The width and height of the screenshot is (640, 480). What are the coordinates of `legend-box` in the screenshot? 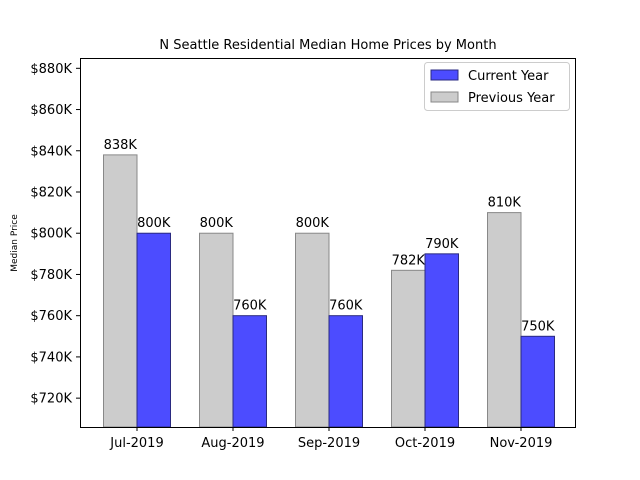 It's located at (497, 86).